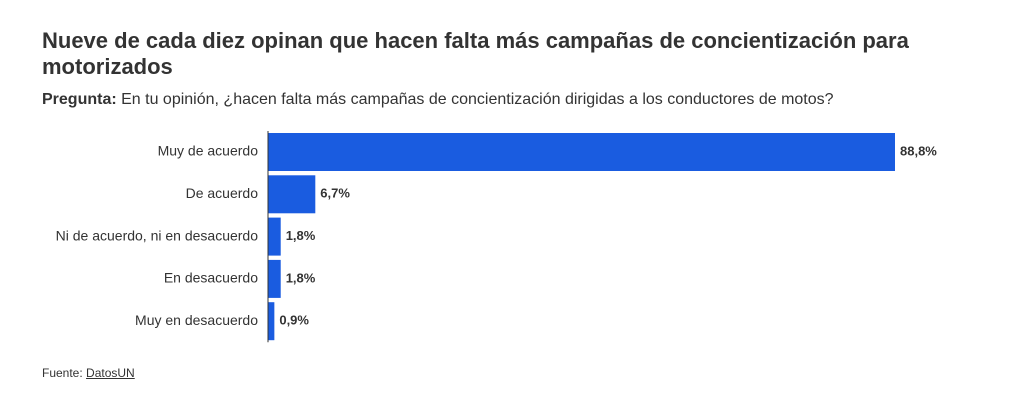 Image resolution: width=1020 pixels, height=404 pixels. Describe the element at coordinates (294, 320) in the screenshot. I see `value-label: 0,9%` at that location.